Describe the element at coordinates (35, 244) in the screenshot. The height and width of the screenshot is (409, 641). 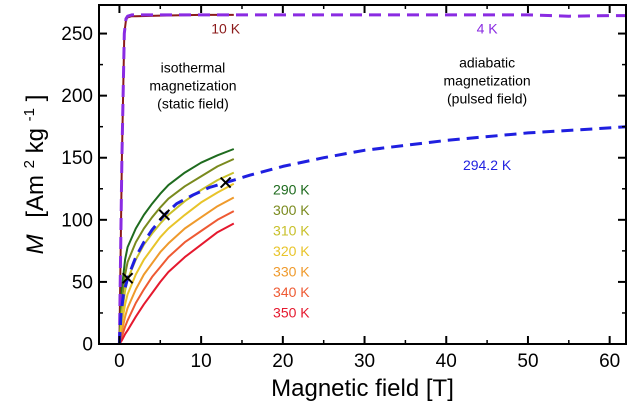
I see `y-axis-symbol: M` at that location.